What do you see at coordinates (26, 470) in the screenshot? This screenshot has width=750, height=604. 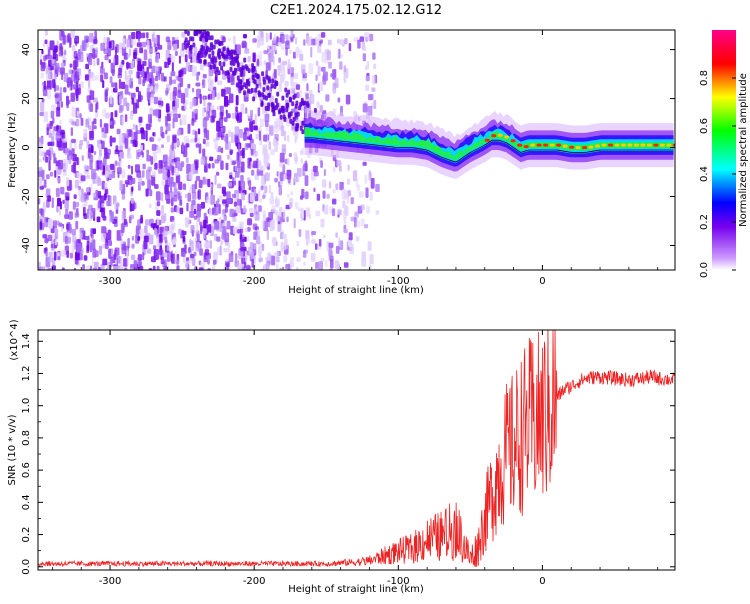 I see `snr-y-tick-label: 0.6` at bounding box center [26, 470].